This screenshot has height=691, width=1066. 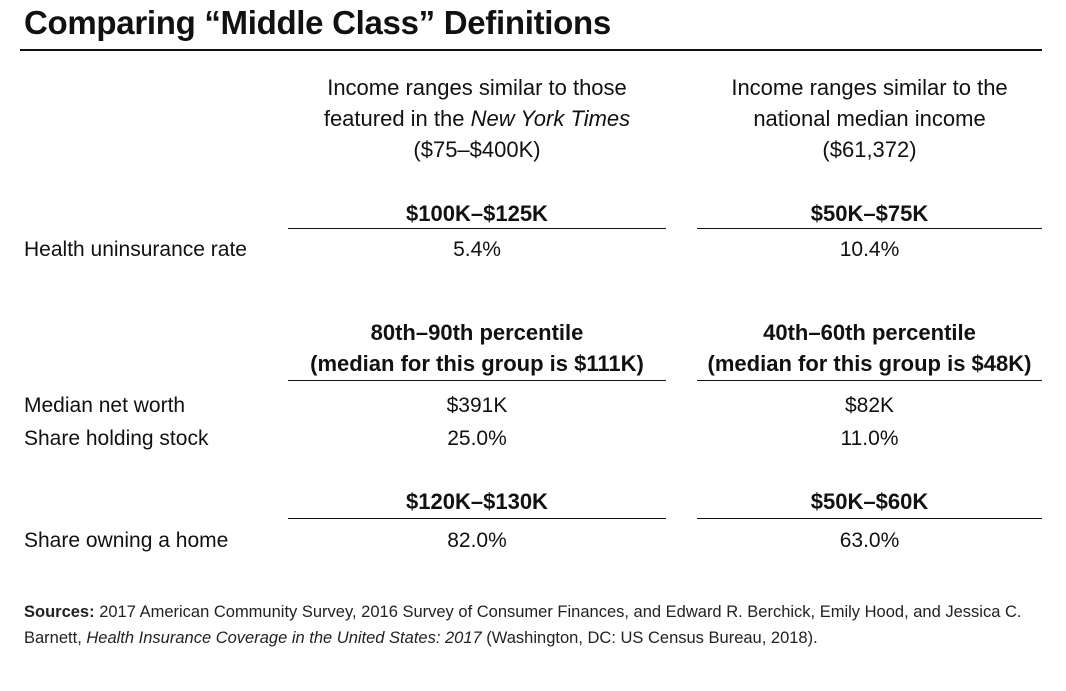 I want to click on column-header-line: national median income, so click(x=869, y=118).